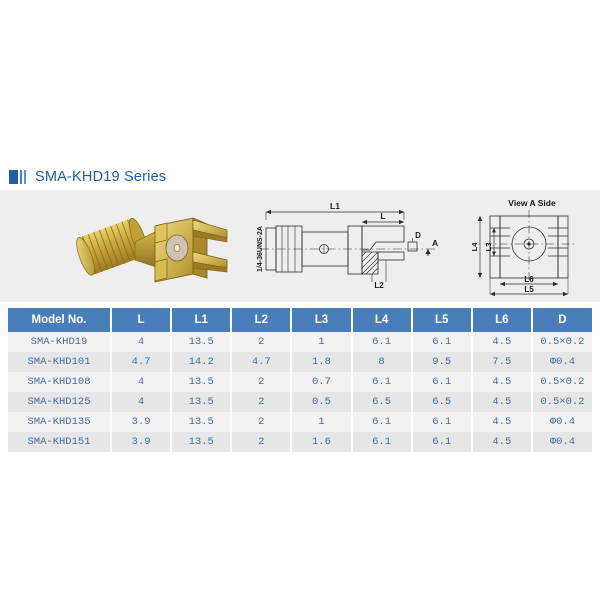  I want to click on table-row: SMA-KHD135 3.9 13.5 2 1 6.1 6.1 4.5 Φ0.4, so click(300, 422).